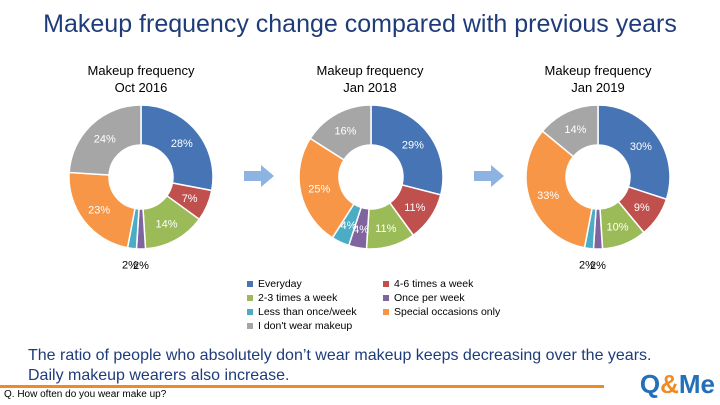 This screenshot has width=720, height=405. I want to click on data-label-4-6-times: 7%, so click(190, 199).